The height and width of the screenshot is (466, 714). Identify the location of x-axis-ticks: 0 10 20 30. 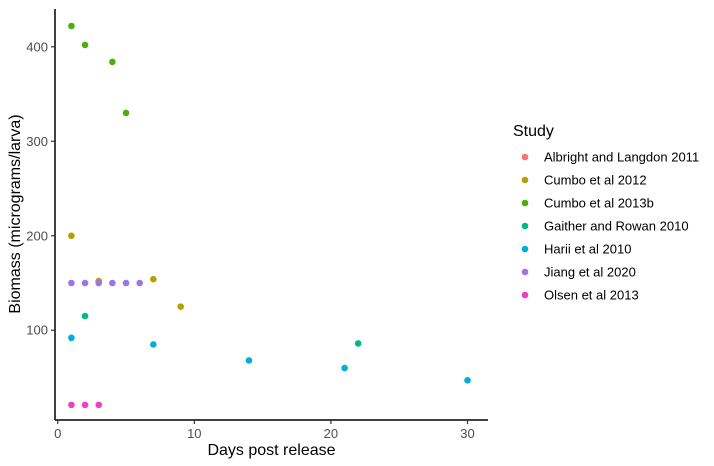
(264, 430).